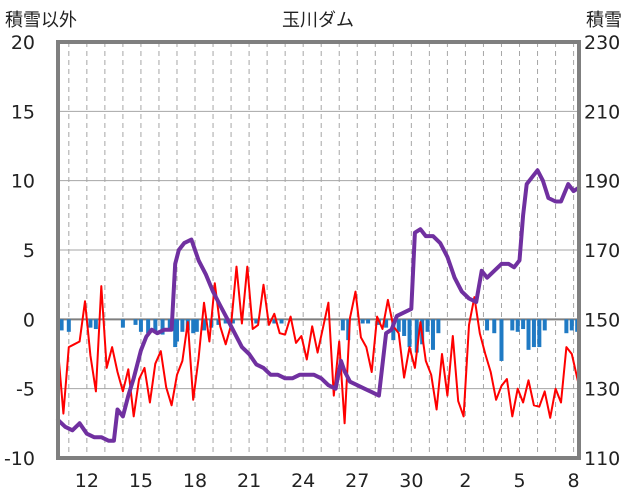  Describe the element at coordinates (465, 481) in the screenshot. I see `x-tick-label: 2` at that location.